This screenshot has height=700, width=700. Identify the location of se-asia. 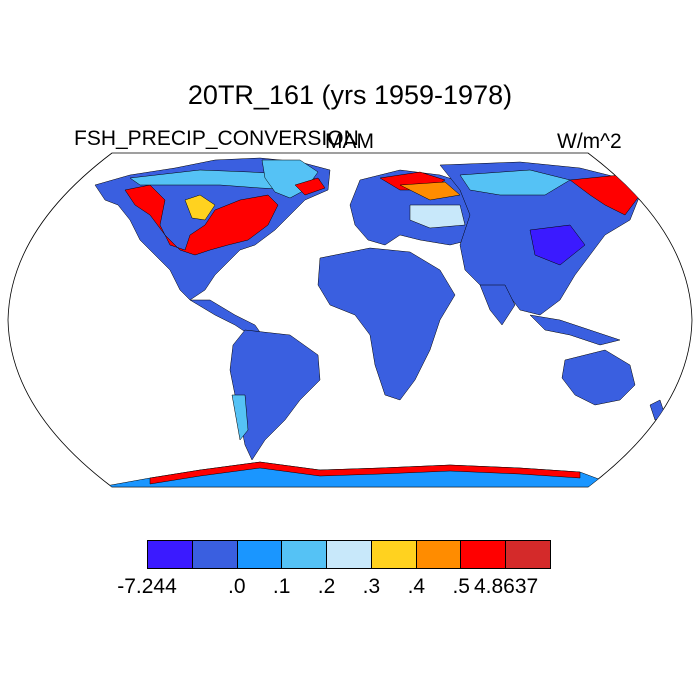
(575, 330).